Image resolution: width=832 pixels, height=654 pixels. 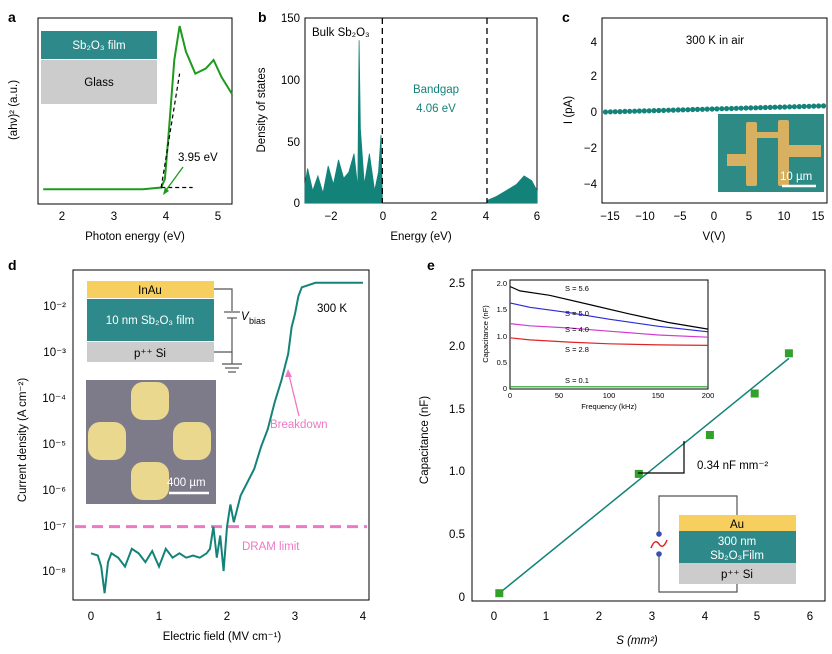 I want to click on panel-a-fit-line, so click(x=176, y=131).